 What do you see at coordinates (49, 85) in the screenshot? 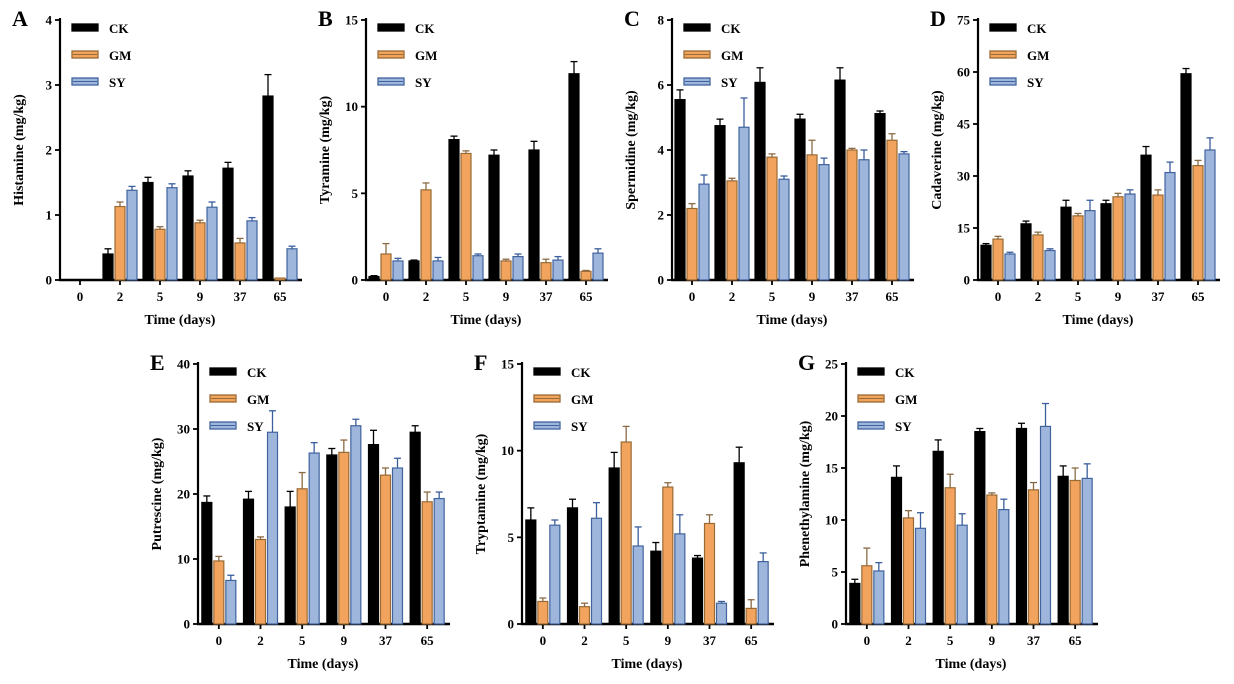
I see `svg-text: 3` at bounding box center [49, 85].